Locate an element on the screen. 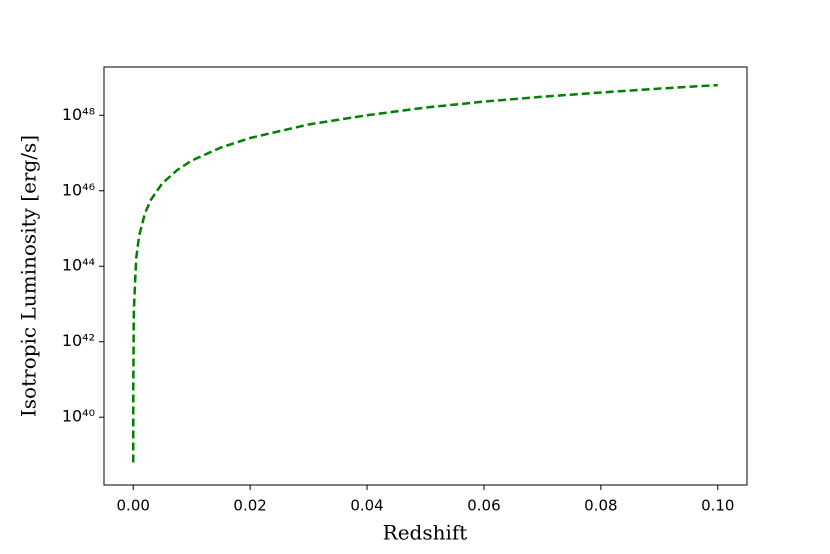 The height and width of the screenshot is (554, 830). y-tick-label: 10⁴² is located at coordinates (78, 340).